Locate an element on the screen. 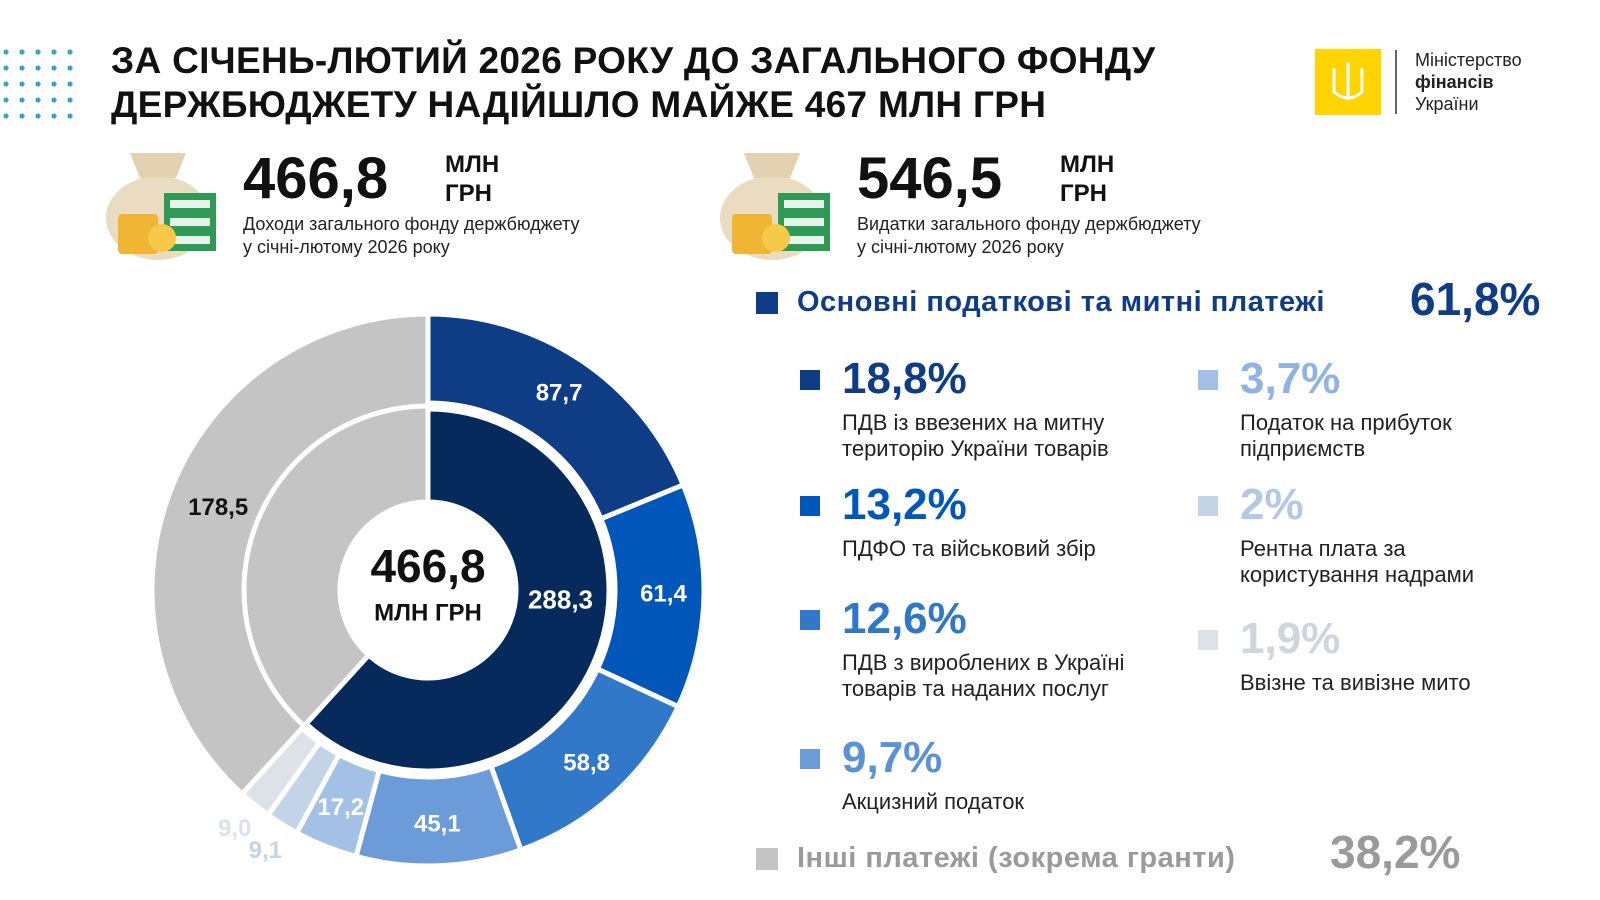 The image size is (1600, 900). legend-label: Ввізне та вивізне мито is located at coordinates (1355, 682).